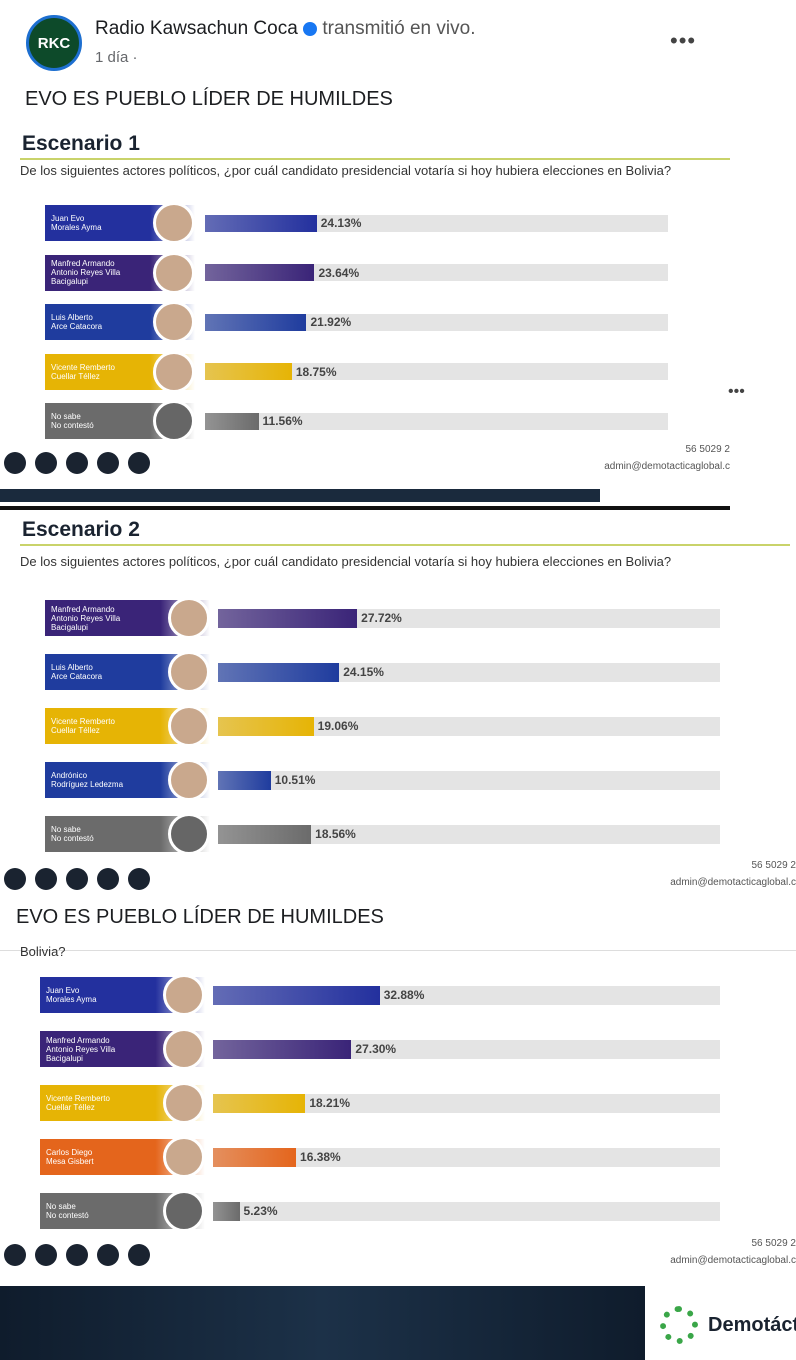 Image resolution: width=796 pixels, height=1360 pixels. I want to click on value-label: 16.38%, so click(320, 1157).